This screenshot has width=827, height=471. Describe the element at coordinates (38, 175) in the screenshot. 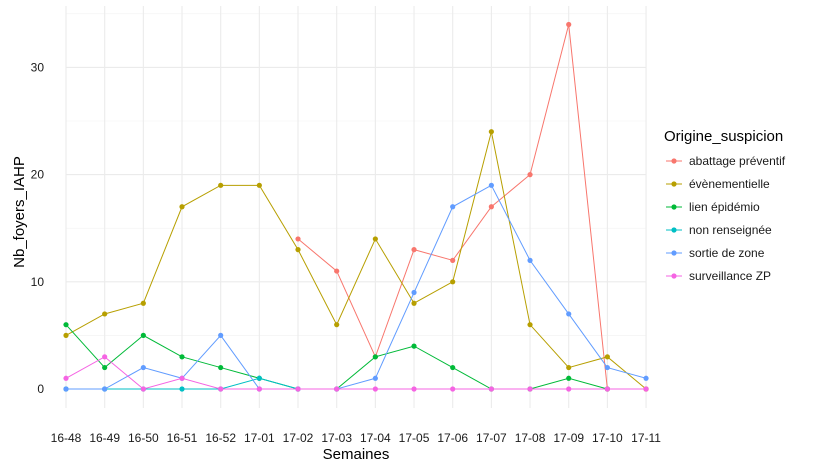

I see `y-tick-label: 20` at that location.